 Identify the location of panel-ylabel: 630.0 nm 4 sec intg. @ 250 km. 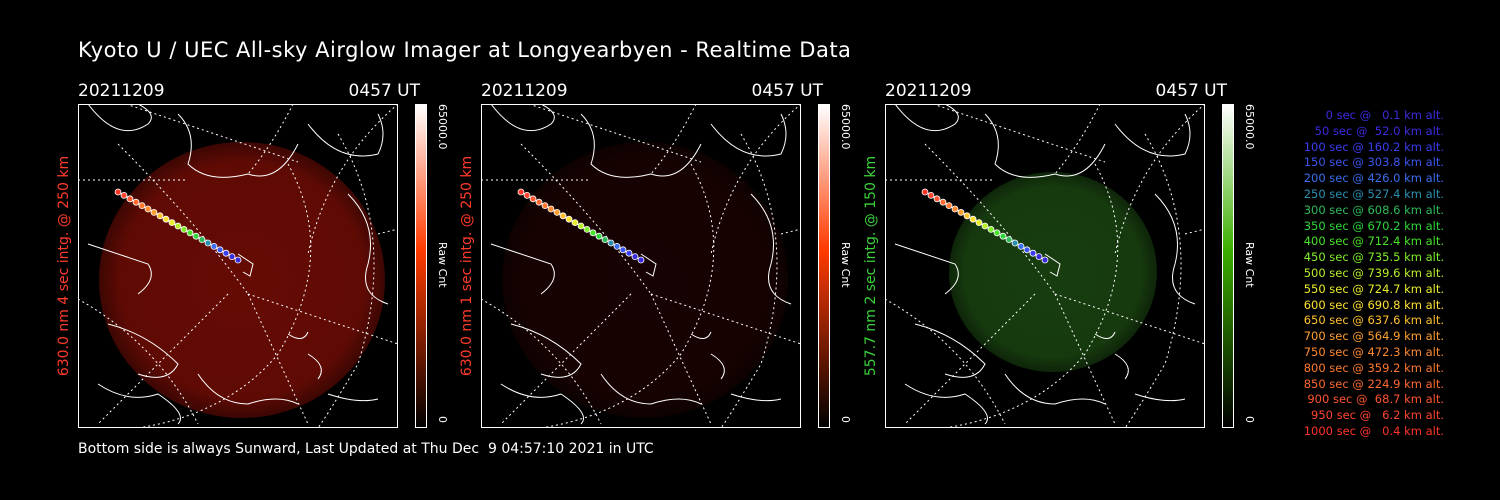
(64, 266).